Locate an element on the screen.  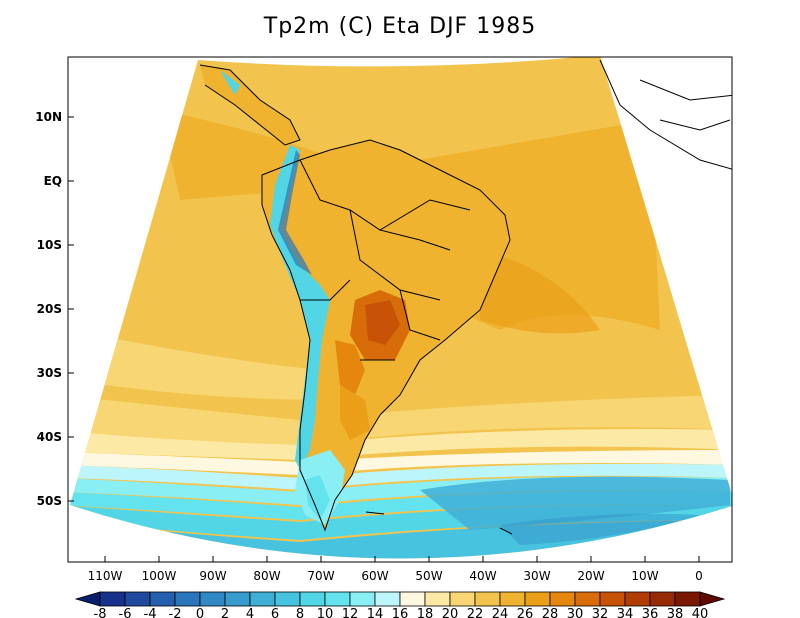
lon-tick-label: 100W is located at coordinates (159, 576).